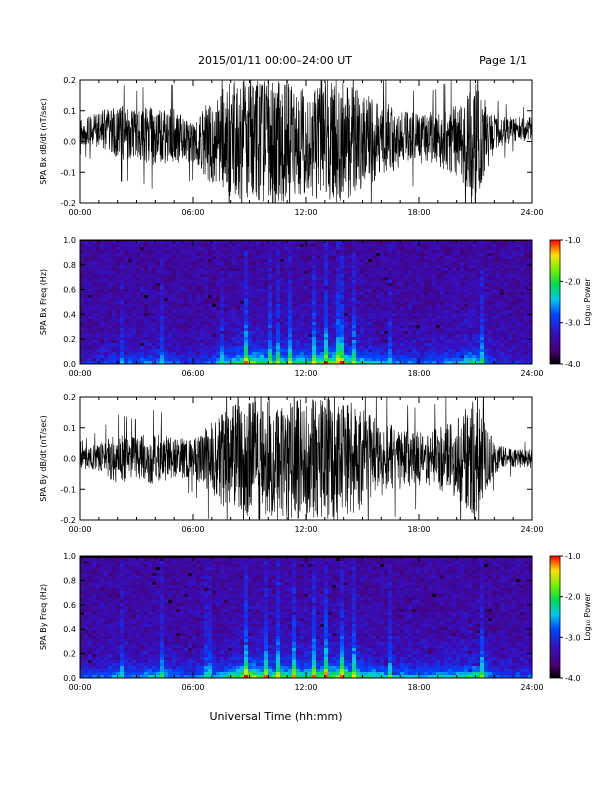 The image size is (612, 792). What do you see at coordinates (43, 302) in the screenshot?
I see `y-axis-label: SPA Bx Freq (Hz)` at bounding box center [43, 302].